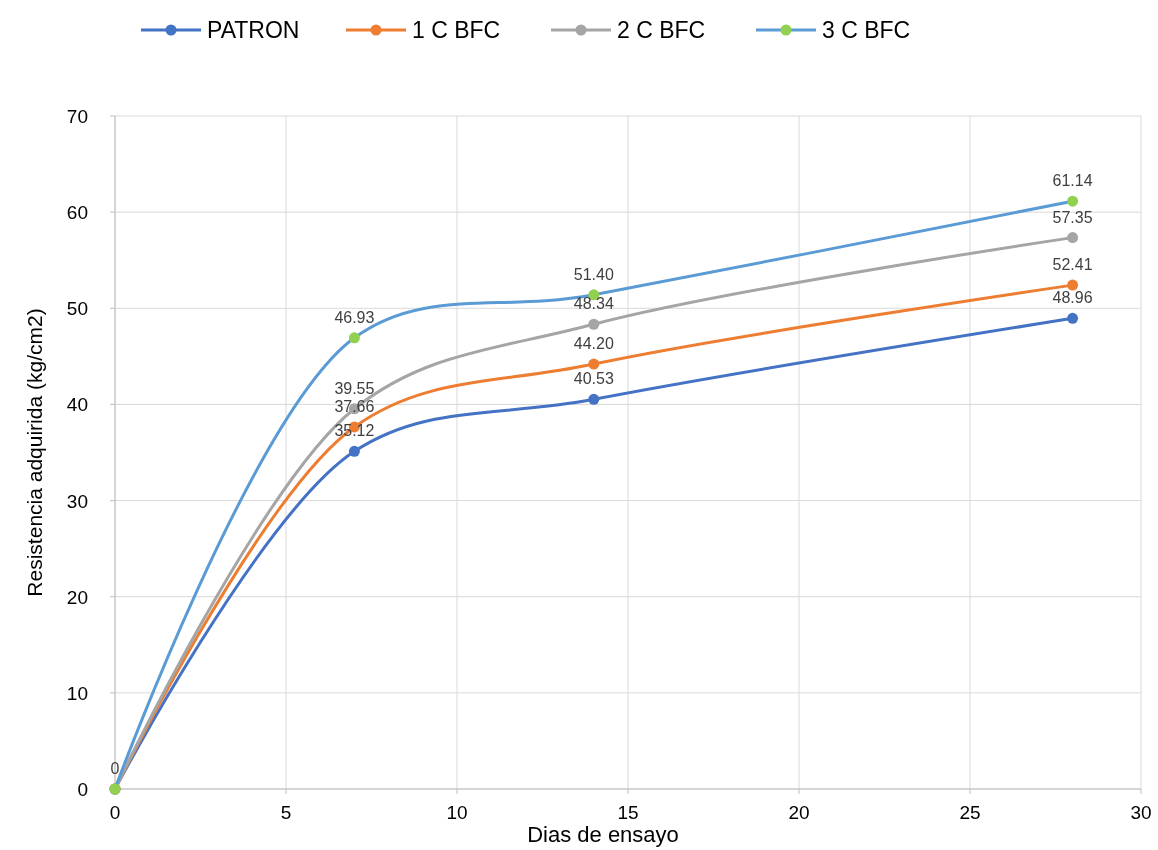 This screenshot has height=850, width=1158. What do you see at coordinates (661, 30) in the screenshot?
I see `legend-label: 2 C BFC` at bounding box center [661, 30].